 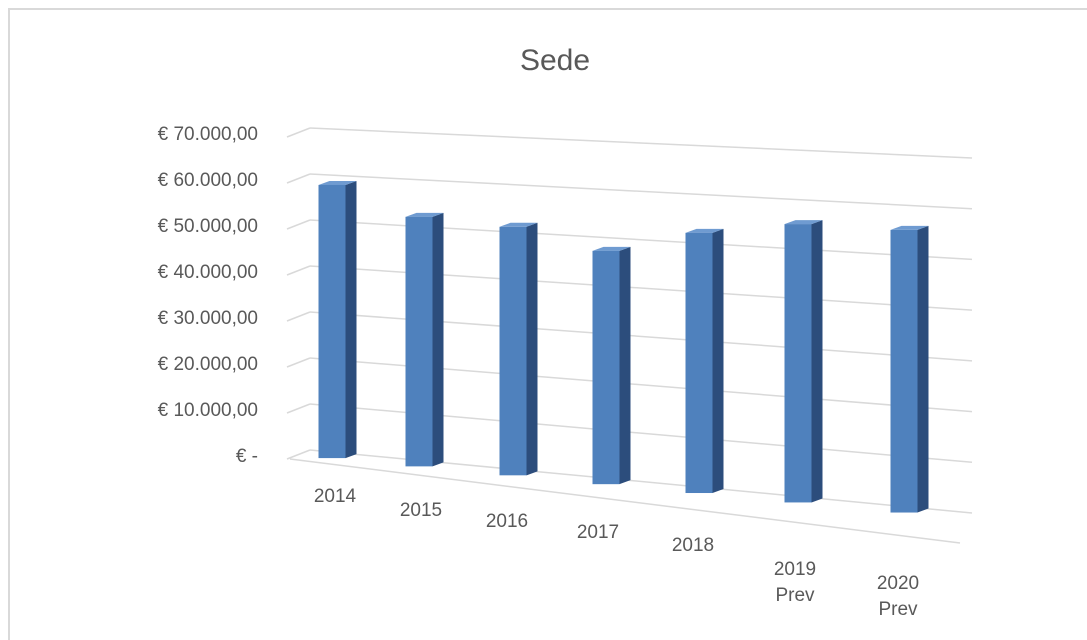 I want to click on chart-title: Sede, so click(x=555, y=60).